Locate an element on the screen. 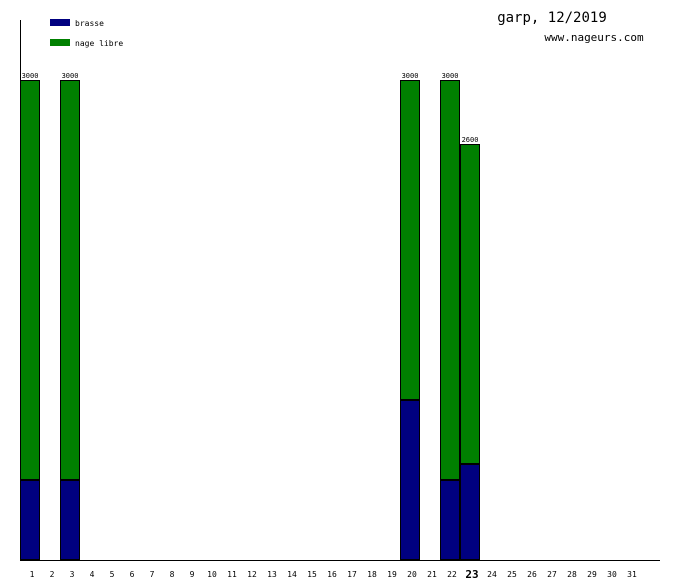 This screenshot has width=680, height=580. x-tick-19: 19 is located at coordinates (392, 574).